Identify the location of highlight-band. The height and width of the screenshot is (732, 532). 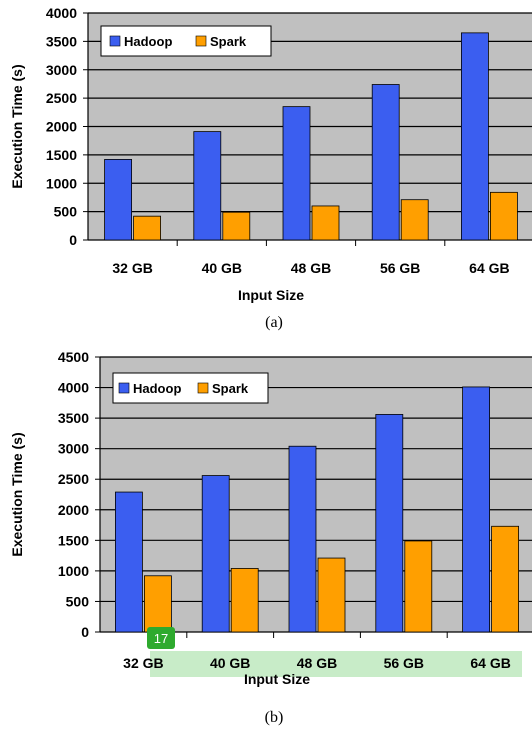
(336, 664).